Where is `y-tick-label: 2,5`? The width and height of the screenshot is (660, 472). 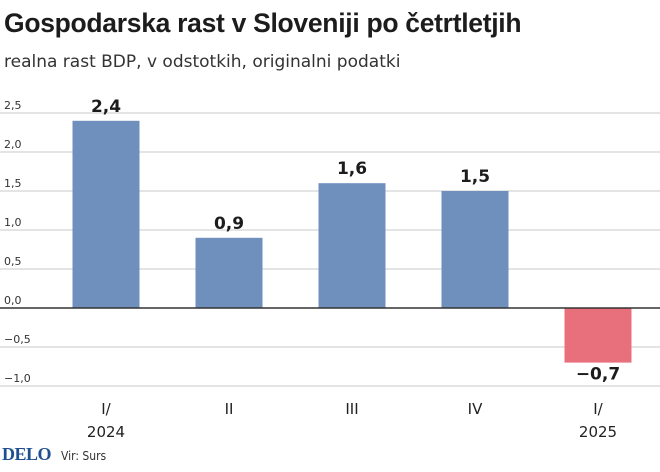
y-tick-label: 2,5 is located at coordinates (13, 105).